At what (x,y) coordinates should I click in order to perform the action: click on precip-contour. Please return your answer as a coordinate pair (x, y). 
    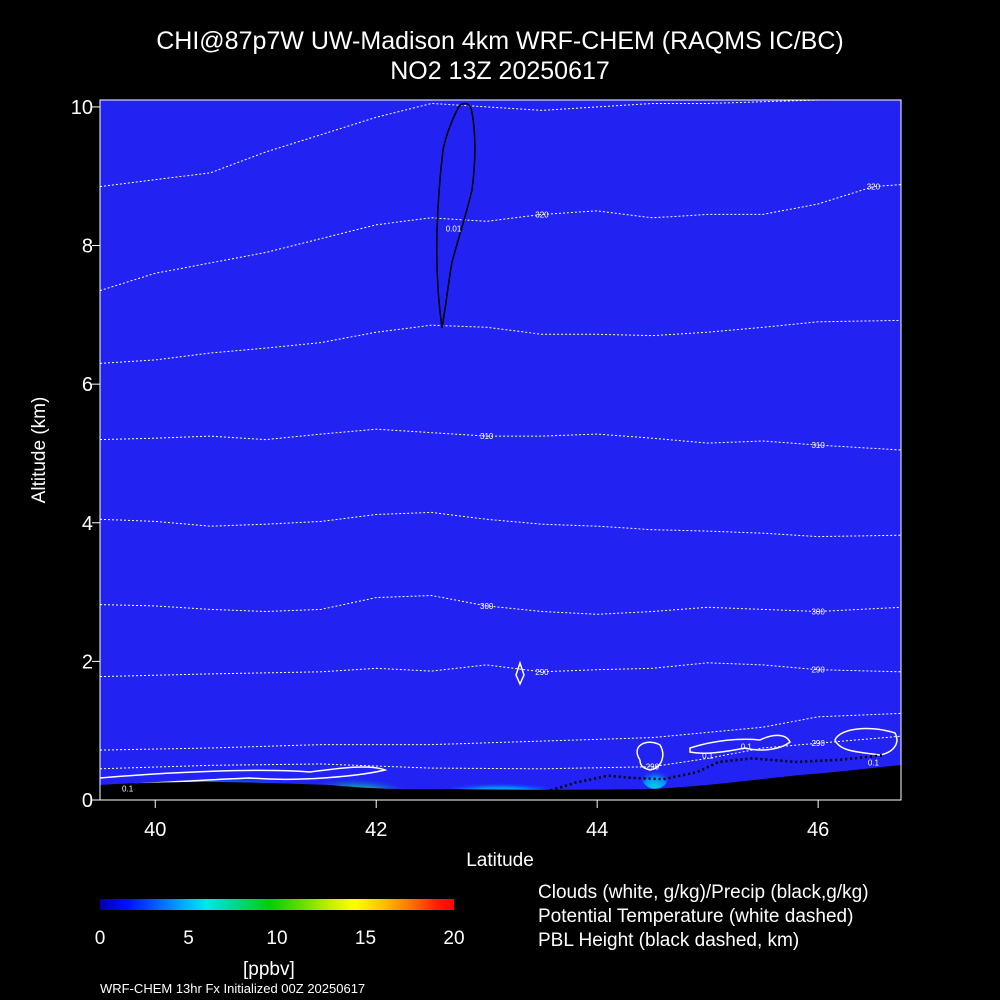
    Looking at the image, I should click on (456, 215).